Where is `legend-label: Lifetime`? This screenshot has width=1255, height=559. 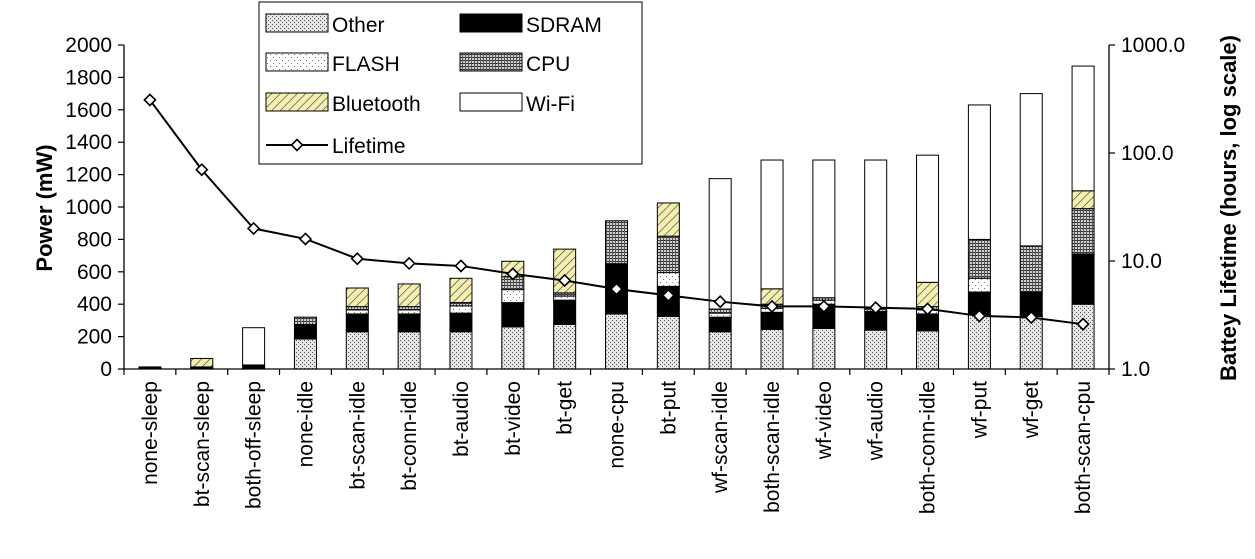
legend-label: Lifetime is located at coordinates (369, 146).